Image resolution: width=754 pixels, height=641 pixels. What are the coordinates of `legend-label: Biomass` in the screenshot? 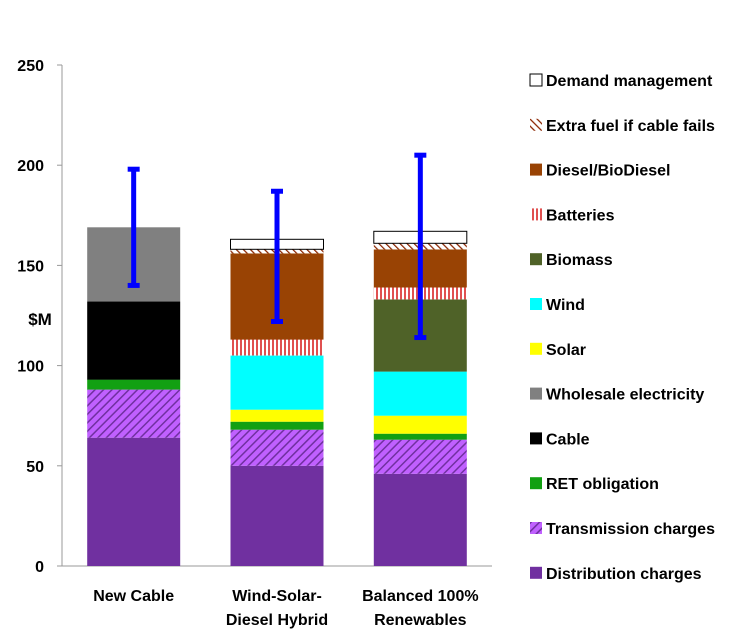 It's located at (579, 260).